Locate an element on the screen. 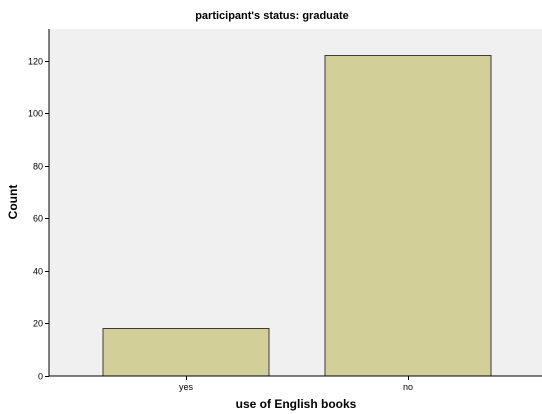 Image resolution: width=542 pixels, height=414 pixels. x-tick-label-yes: yes is located at coordinates (186, 387).